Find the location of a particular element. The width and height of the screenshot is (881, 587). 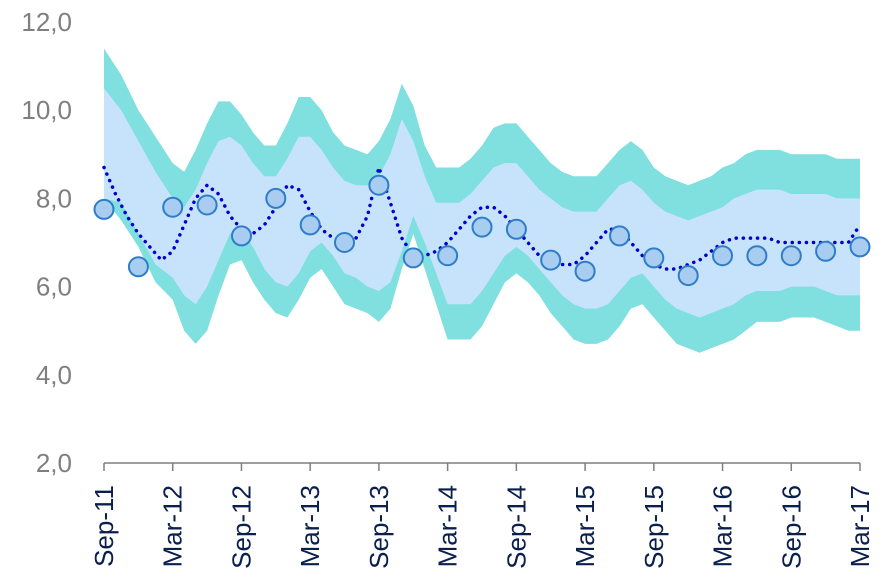

y-tick-label: 10,0 is located at coordinates (46, 110).